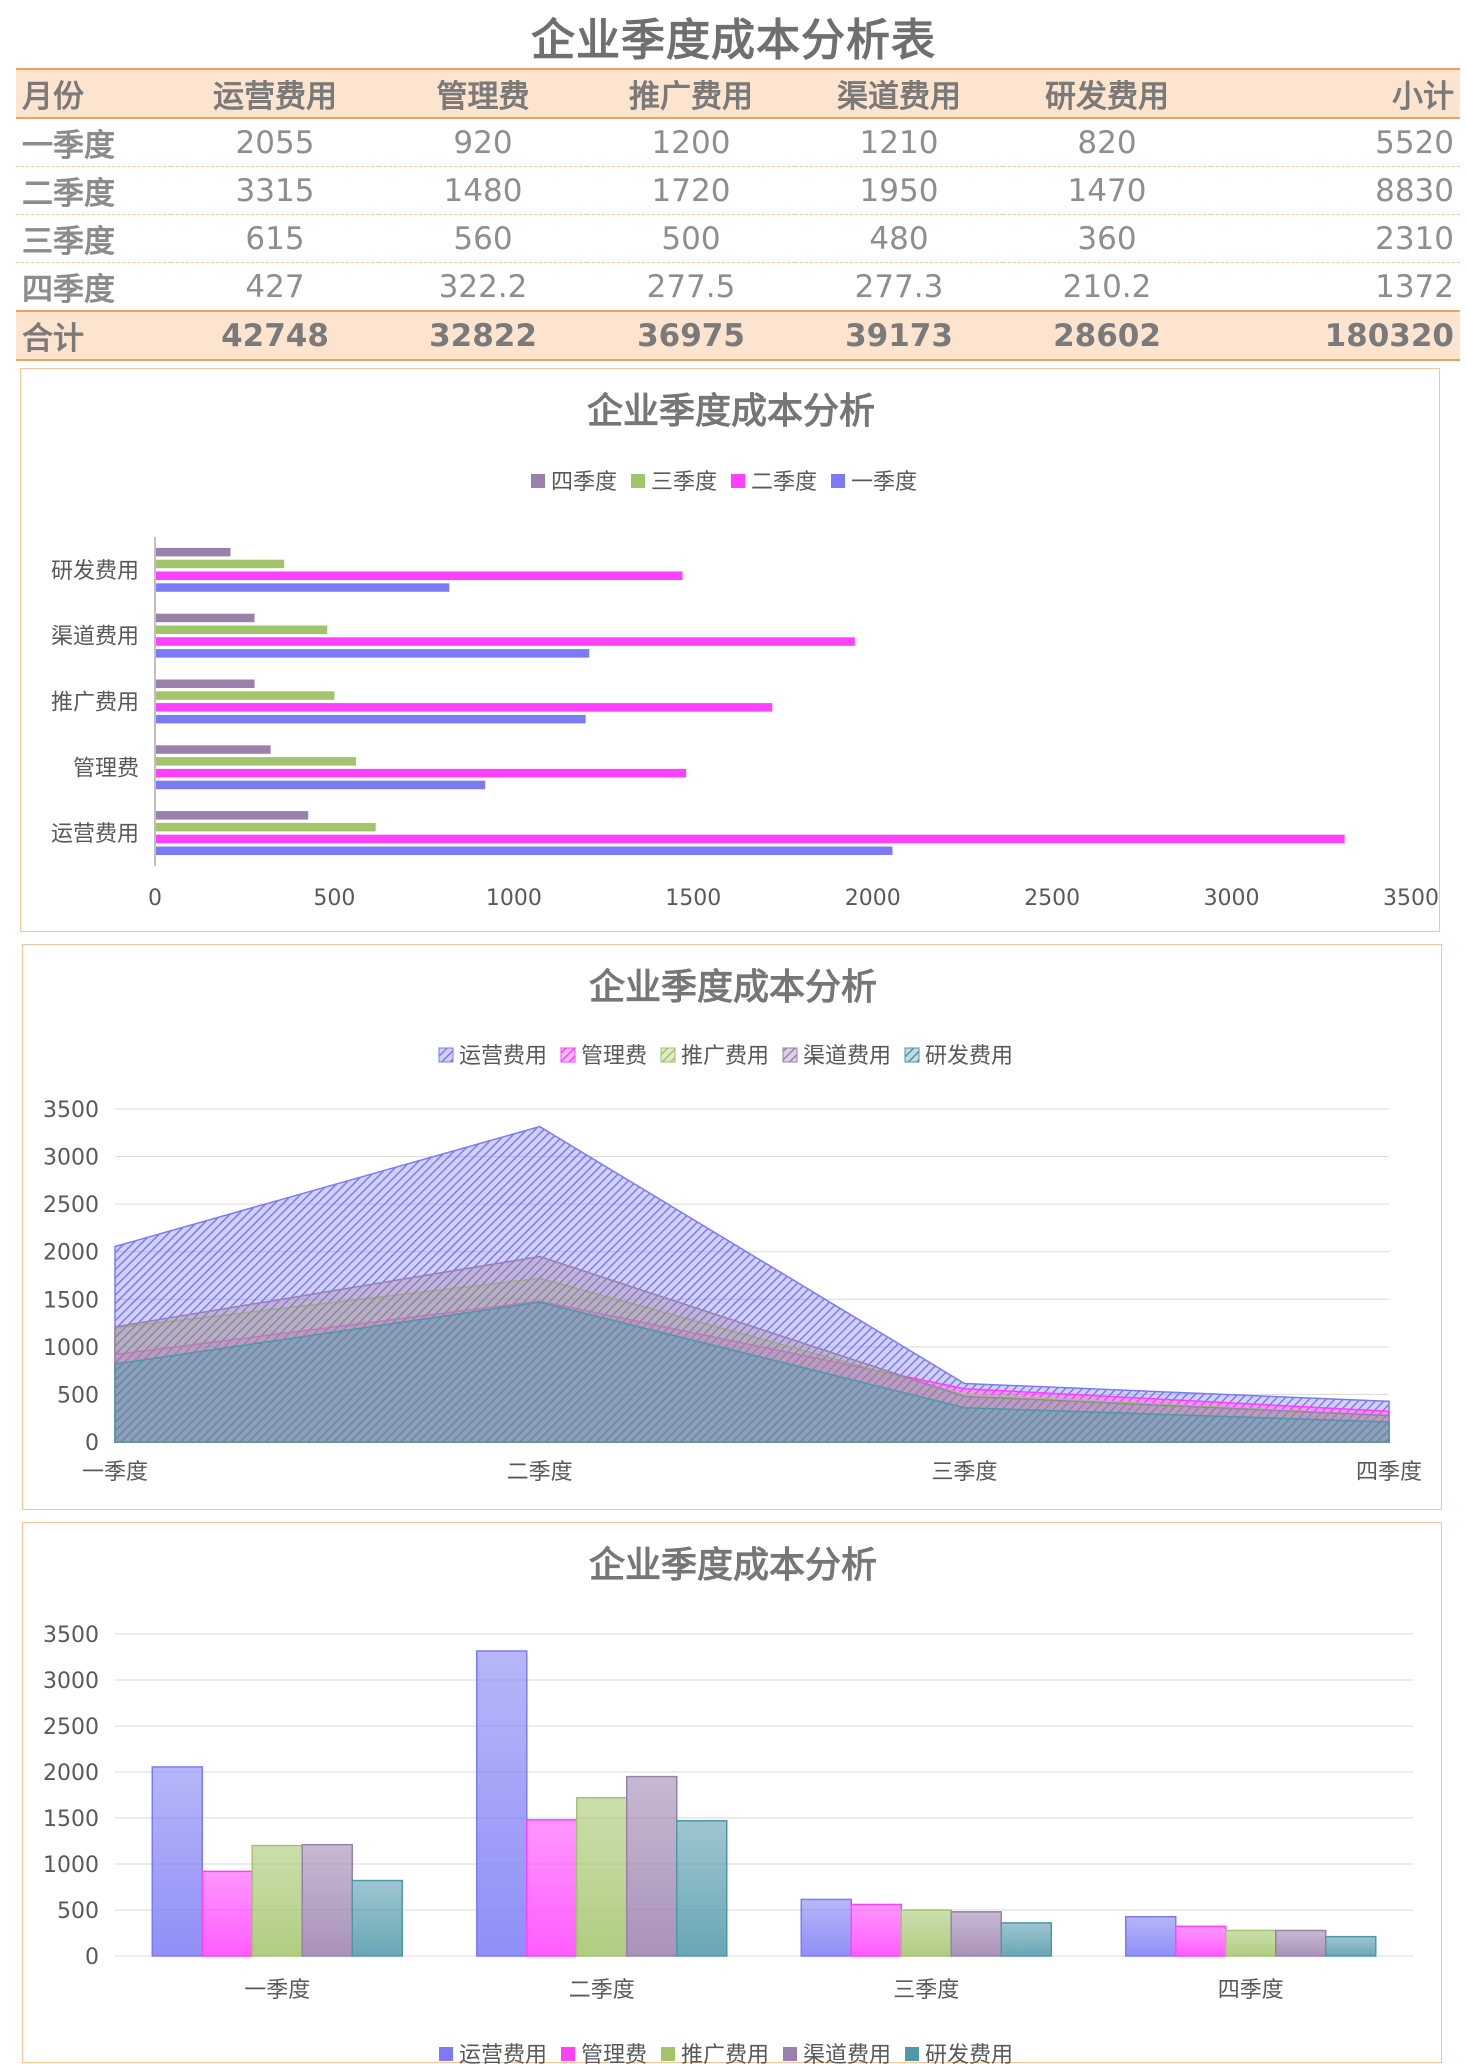 Image resolution: width=1467 pixels, height=2064 pixels. What do you see at coordinates (1251, 1990) in the screenshot?
I see `x-tick-label: 四季度` at bounding box center [1251, 1990].